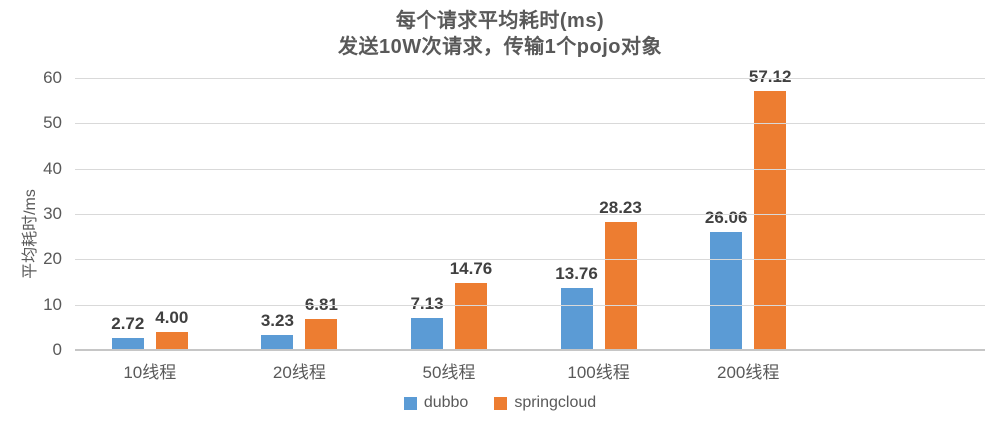  Describe the element at coordinates (576, 273) in the screenshot. I see `bar-value-label: 13.76` at that location.